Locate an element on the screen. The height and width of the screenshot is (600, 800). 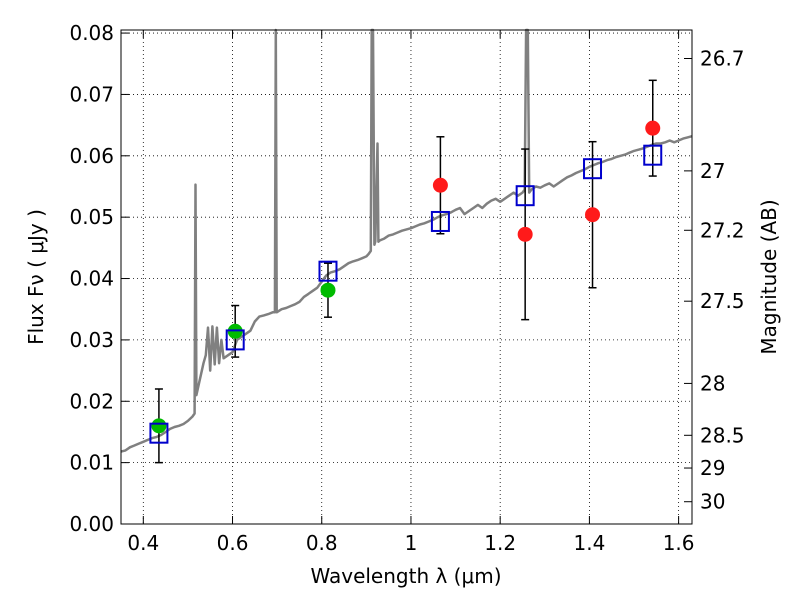
y-tick-label: 0.05 is located at coordinates (91, 217).